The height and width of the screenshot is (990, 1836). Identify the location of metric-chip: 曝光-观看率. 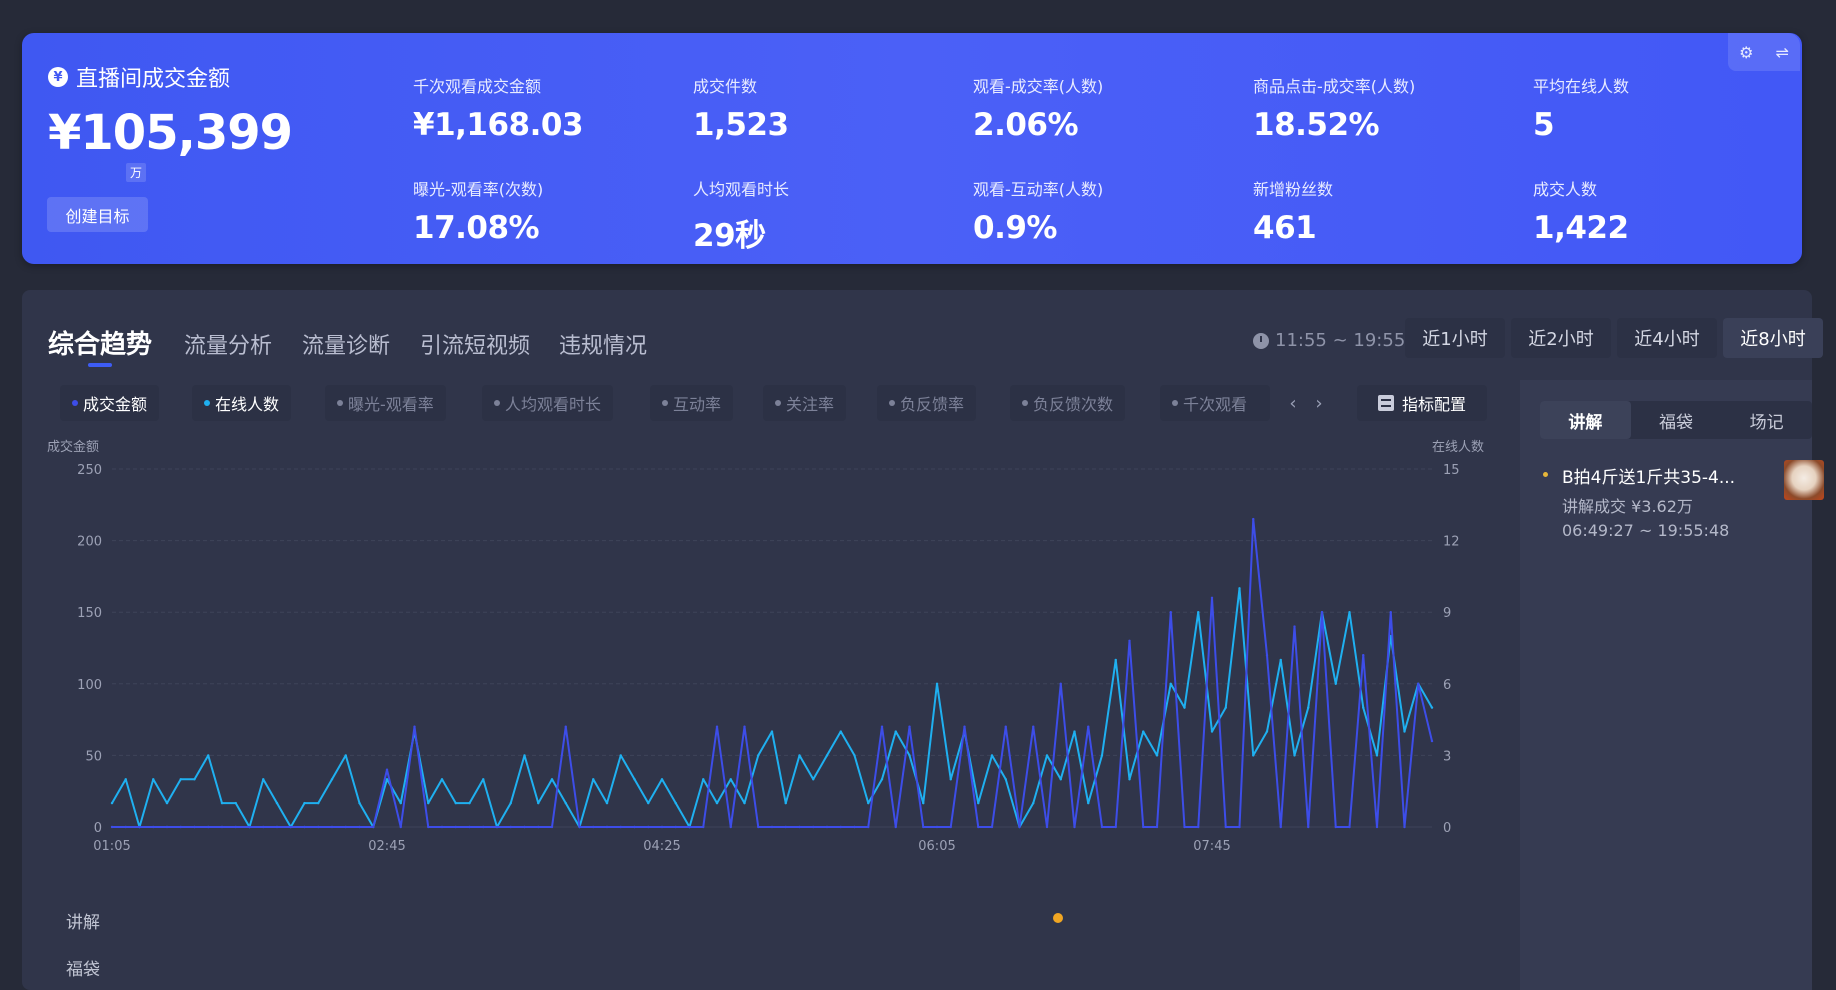
(385, 403).